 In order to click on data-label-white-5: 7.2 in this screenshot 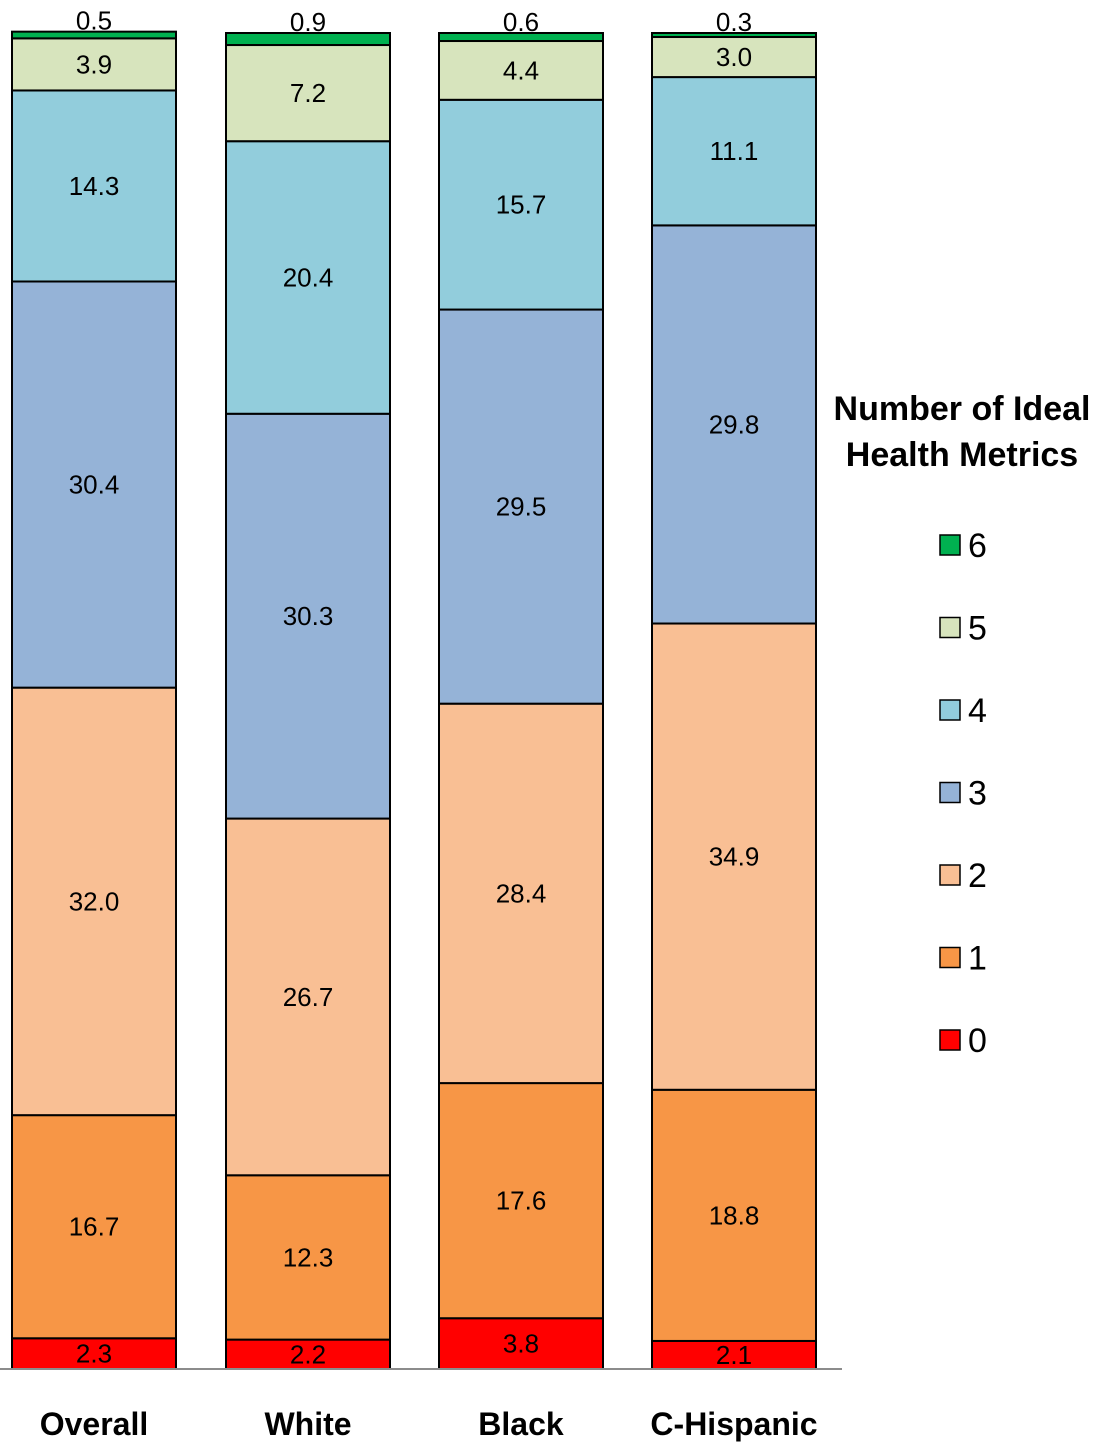, I will do `click(308, 93)`.